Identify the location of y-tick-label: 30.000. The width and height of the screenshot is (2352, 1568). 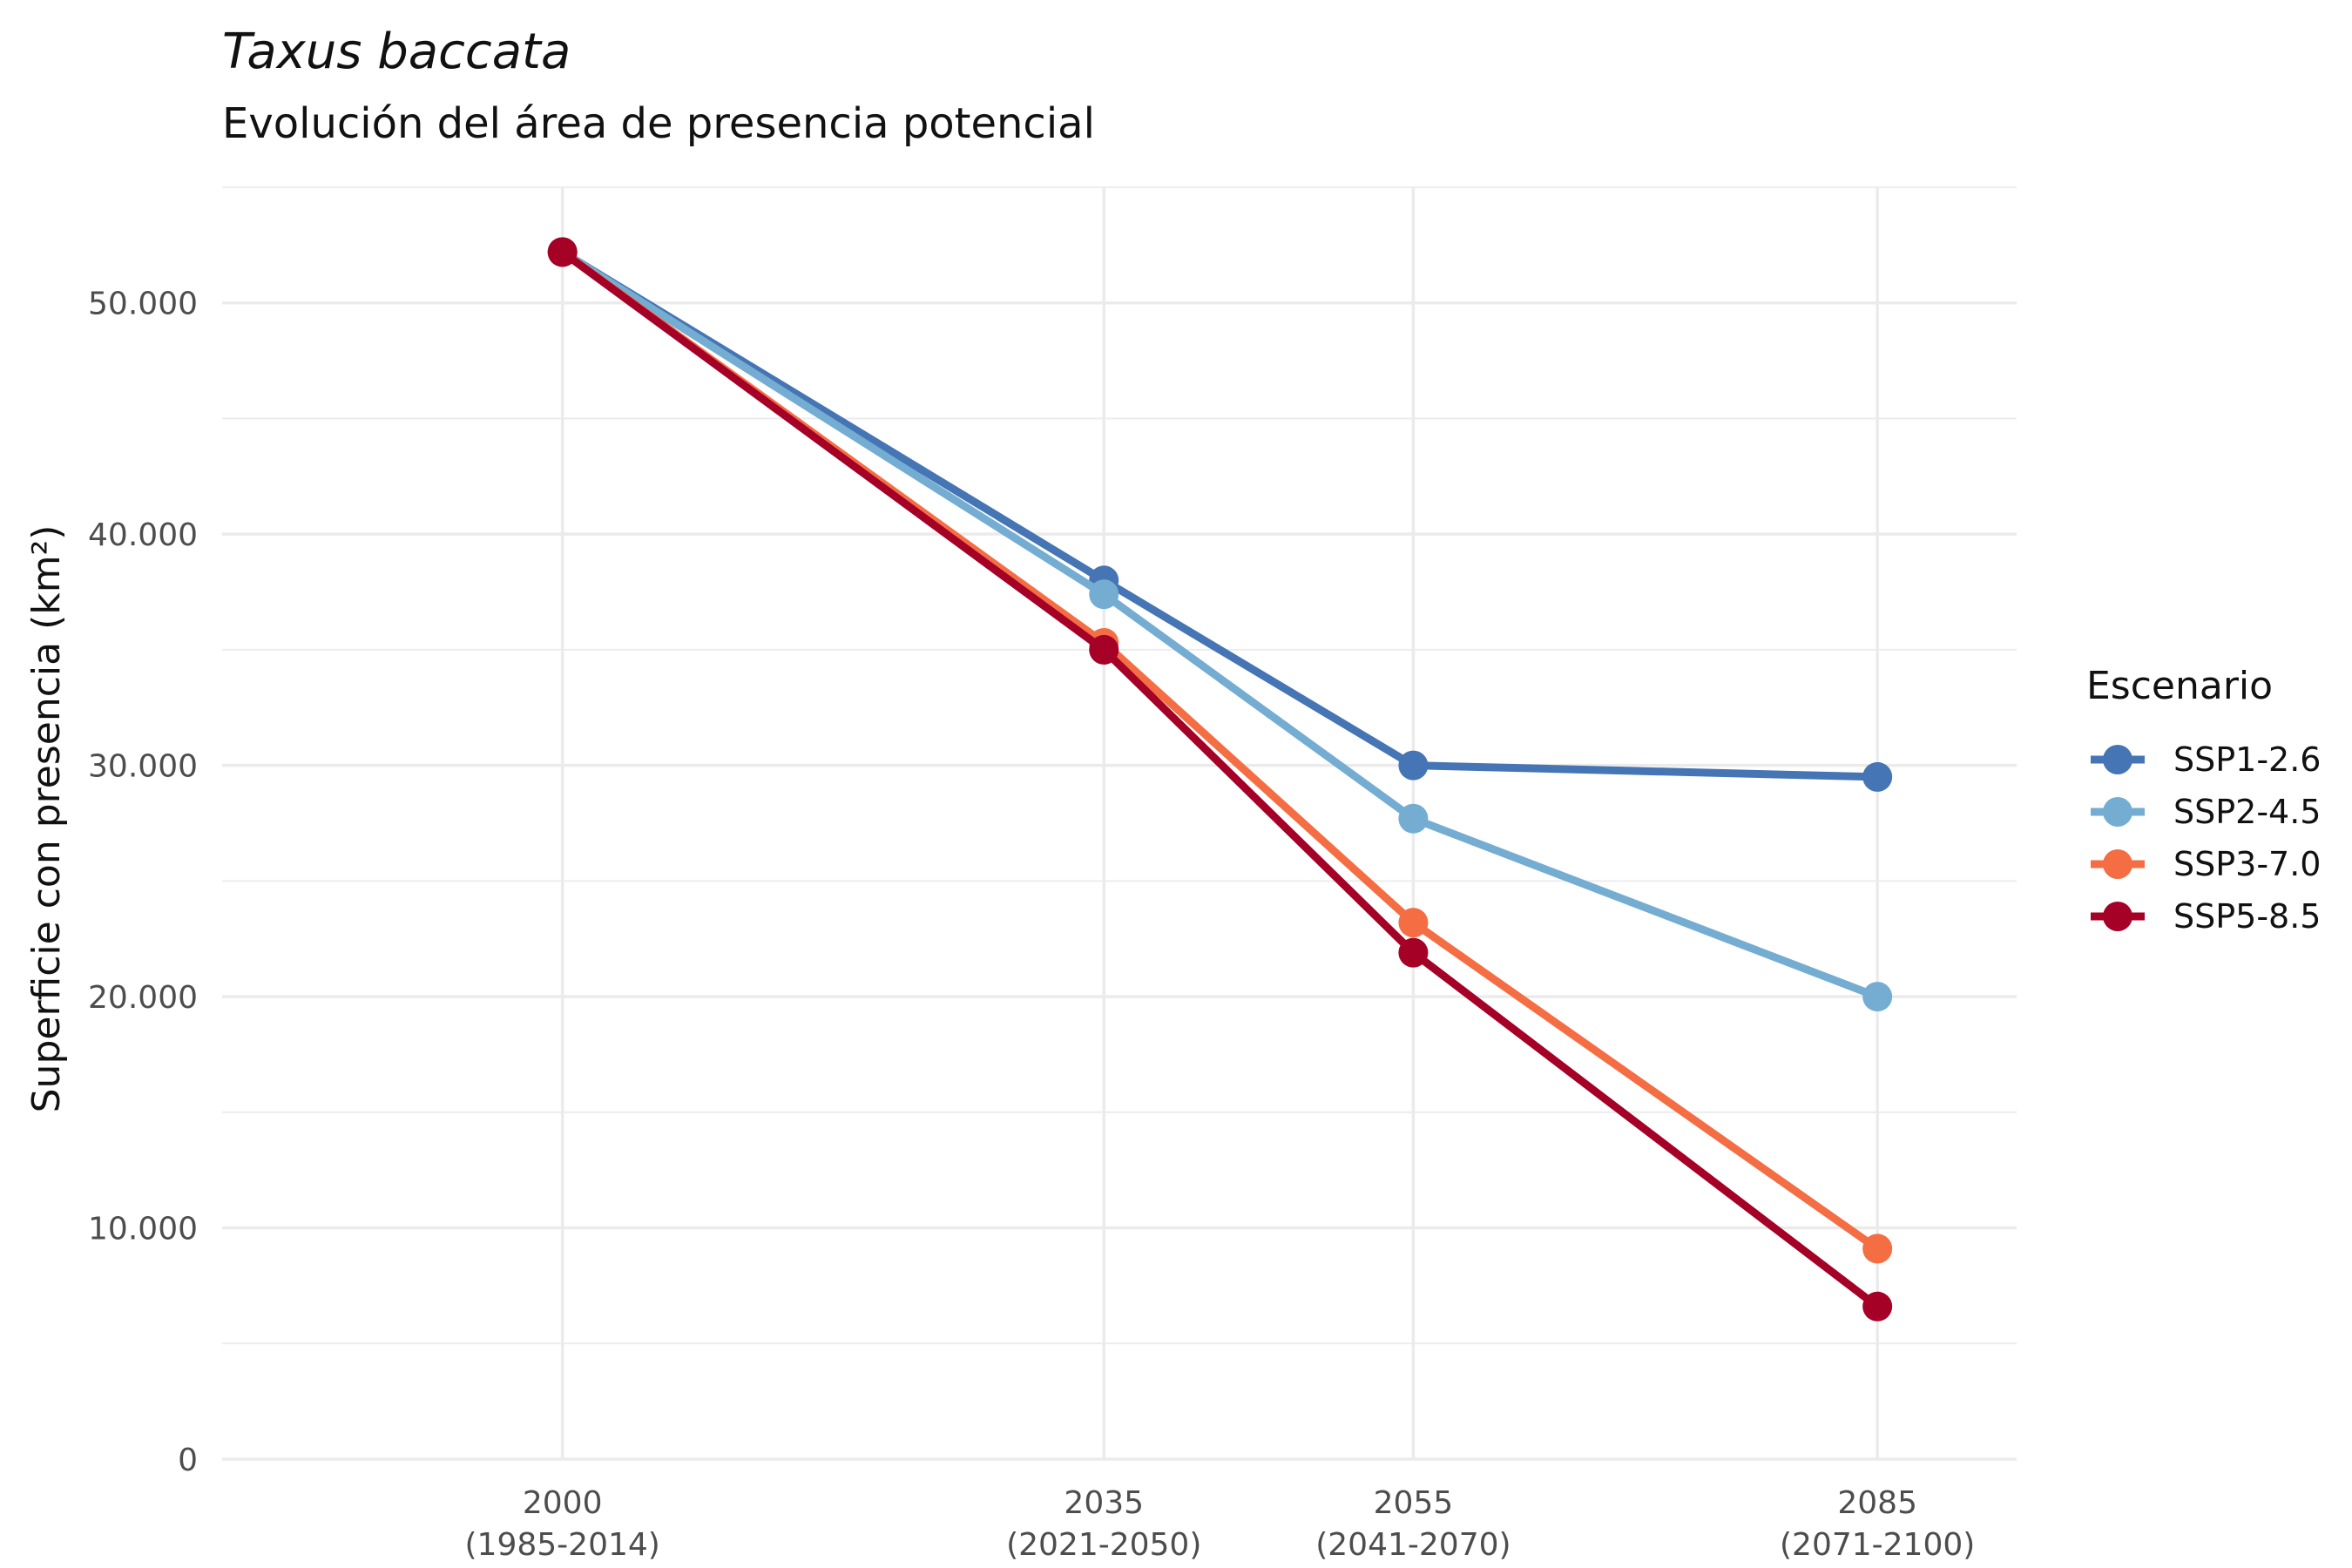
(143, 767).